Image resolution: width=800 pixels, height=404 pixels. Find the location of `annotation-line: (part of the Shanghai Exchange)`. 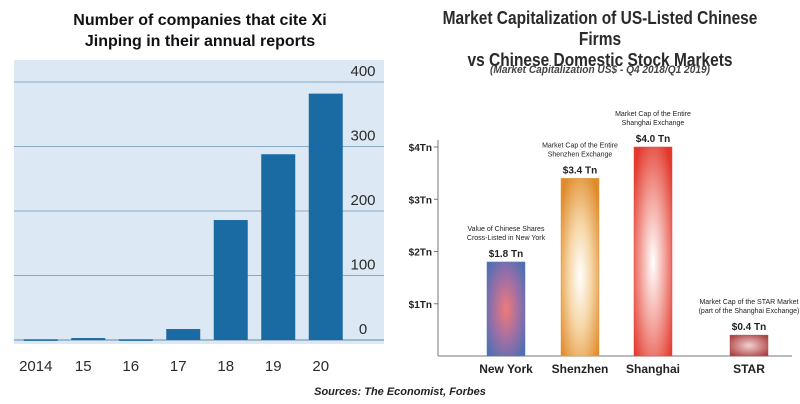

annotation-line: (part of the Shanghai Exchange) is located at coordinates (749, 311).